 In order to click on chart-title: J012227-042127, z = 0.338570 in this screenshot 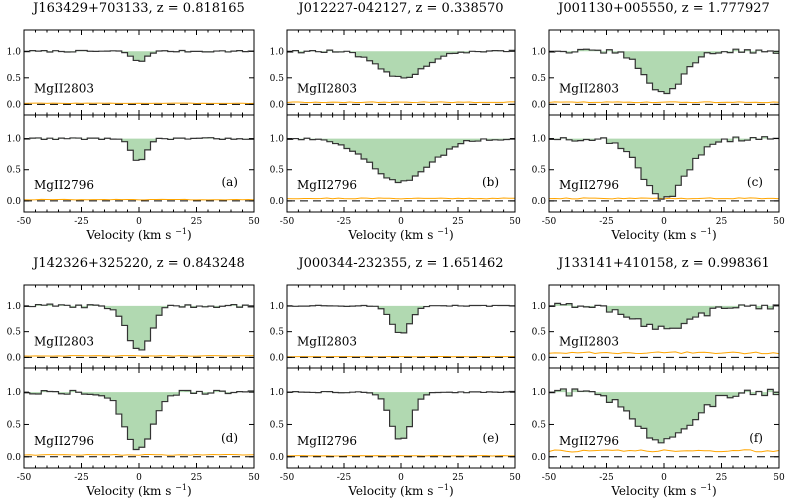, I will do `click(399, 8)`.